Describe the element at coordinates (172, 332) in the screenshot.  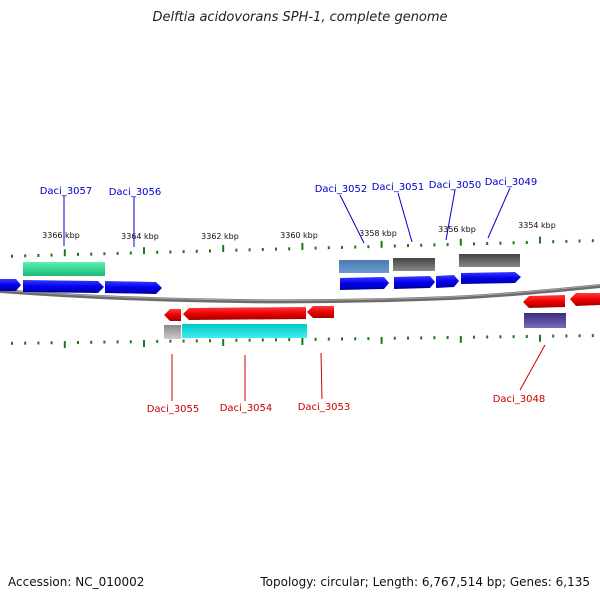
I see `feature-bar-lightgray` at that location.